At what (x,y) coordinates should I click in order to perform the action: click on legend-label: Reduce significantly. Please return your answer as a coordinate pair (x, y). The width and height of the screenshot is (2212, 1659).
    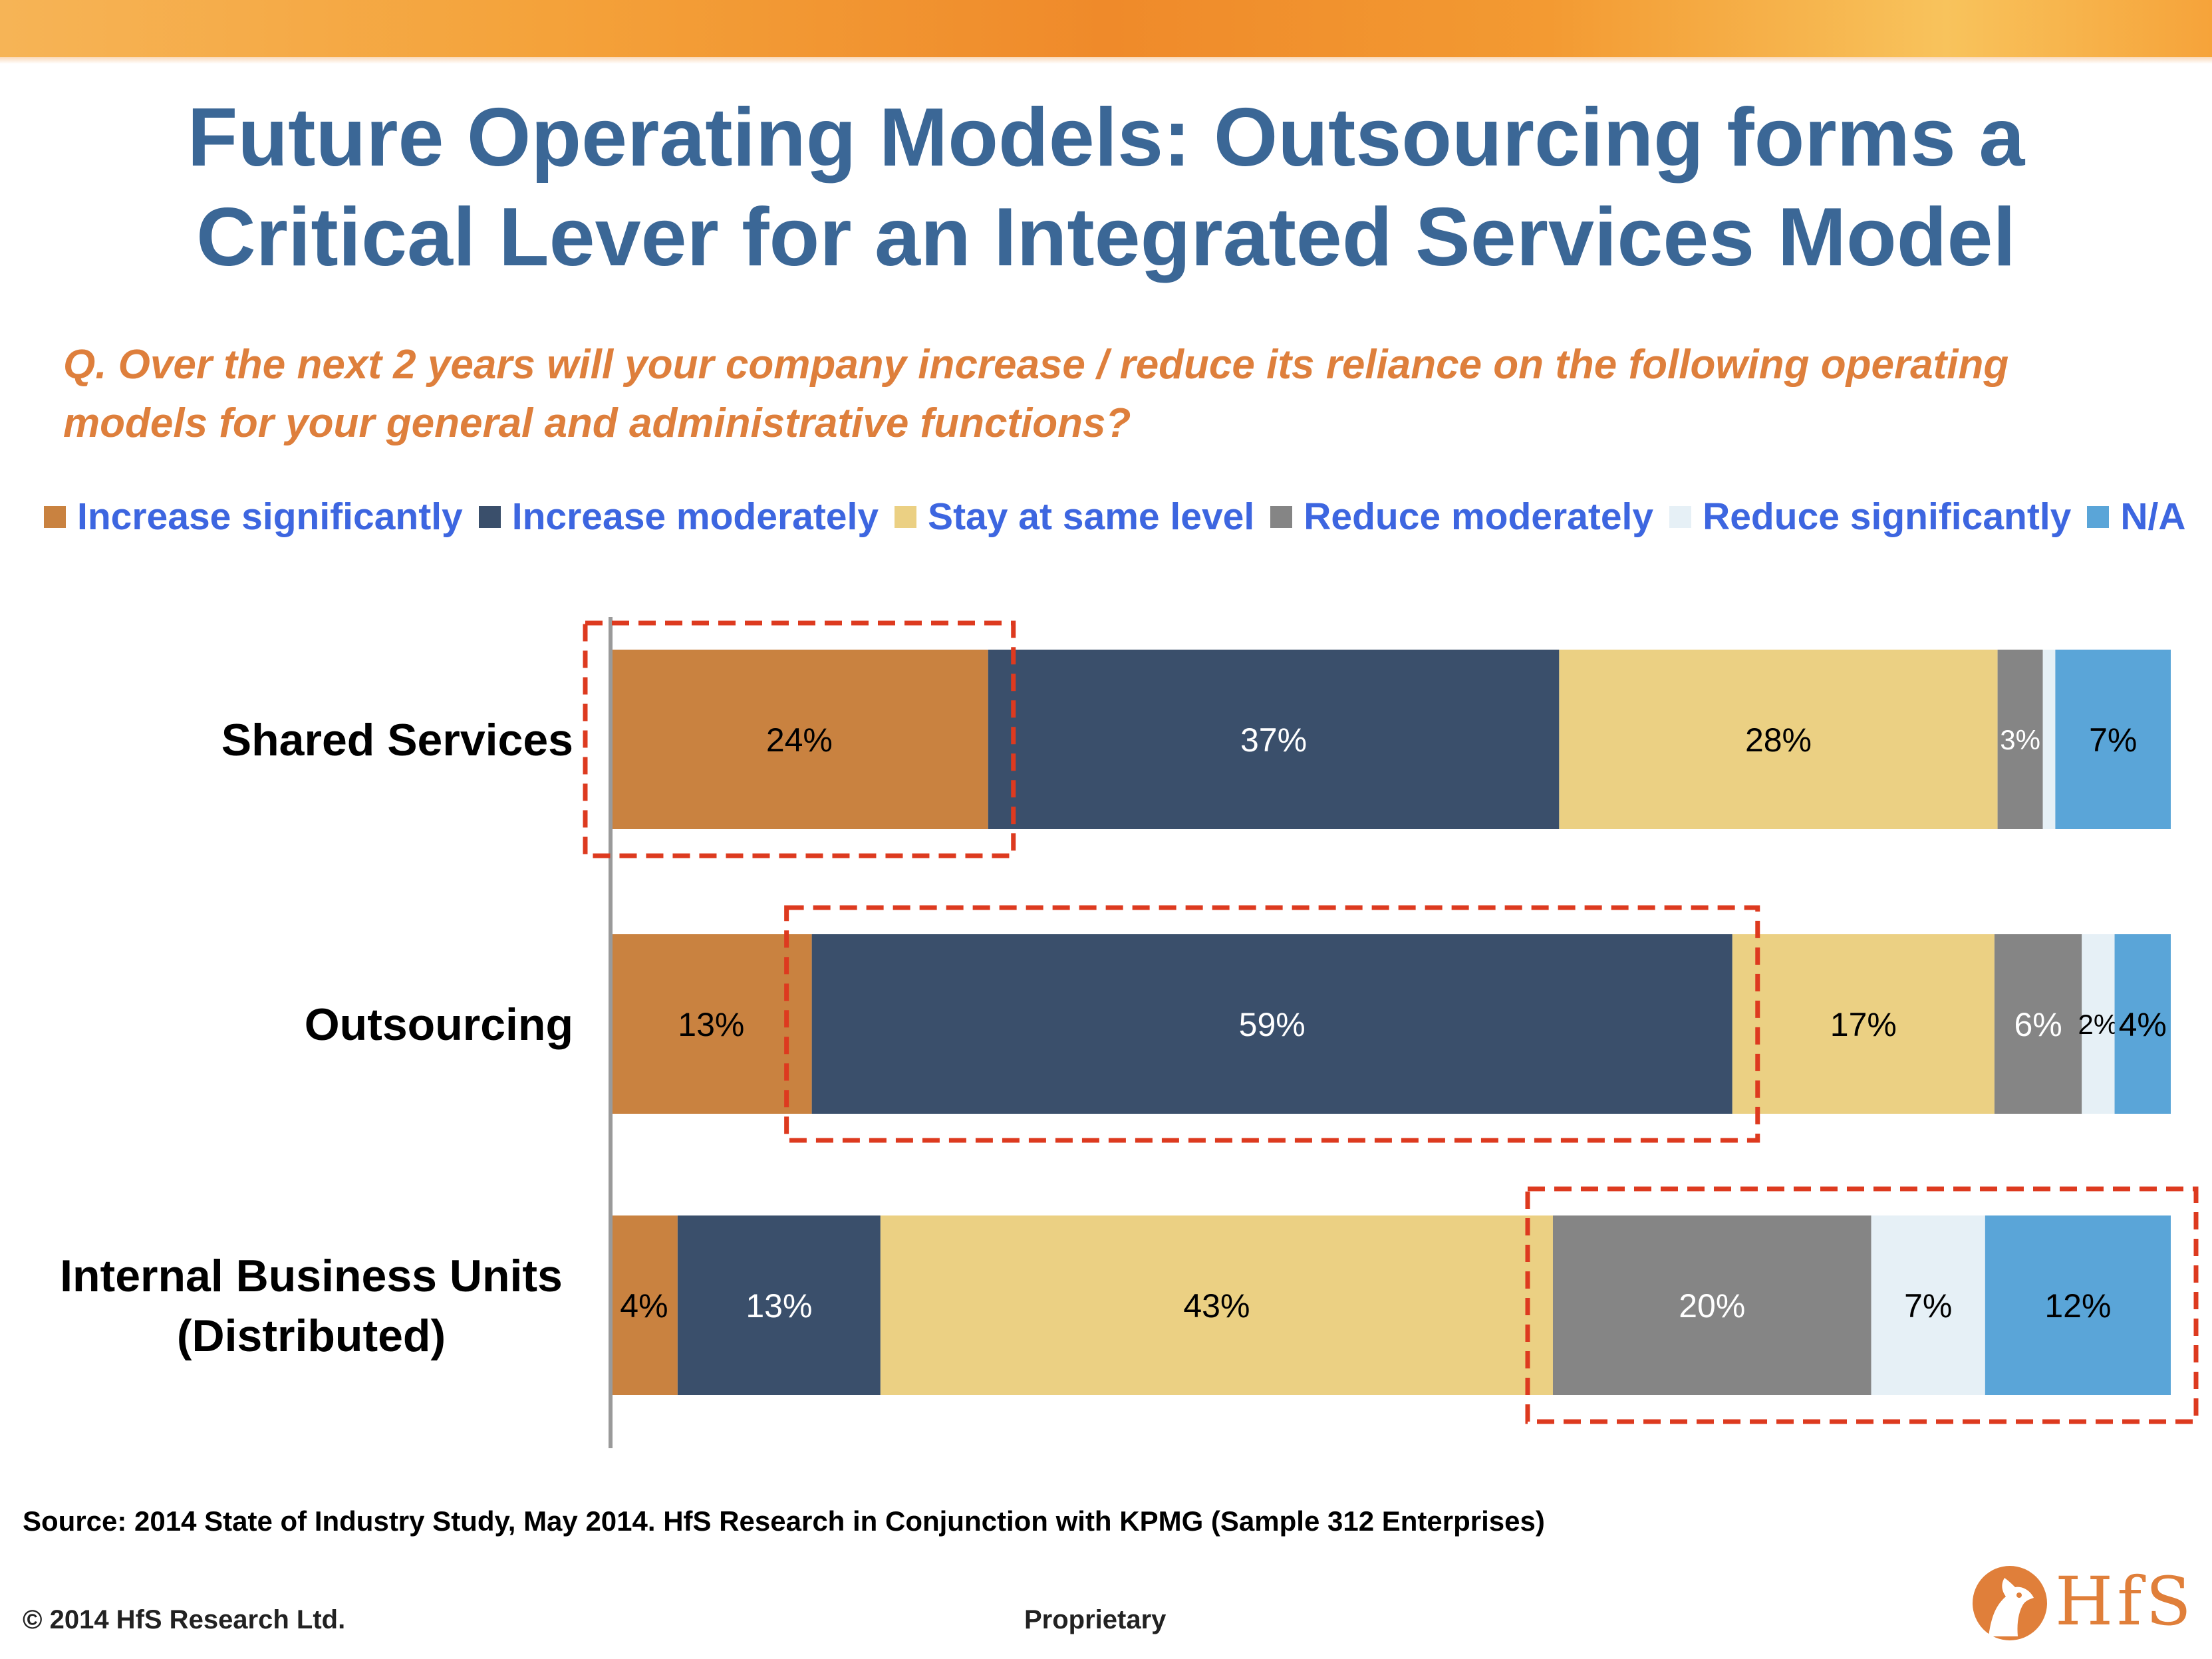
    Looking at the image, I should click on (1888, 516).